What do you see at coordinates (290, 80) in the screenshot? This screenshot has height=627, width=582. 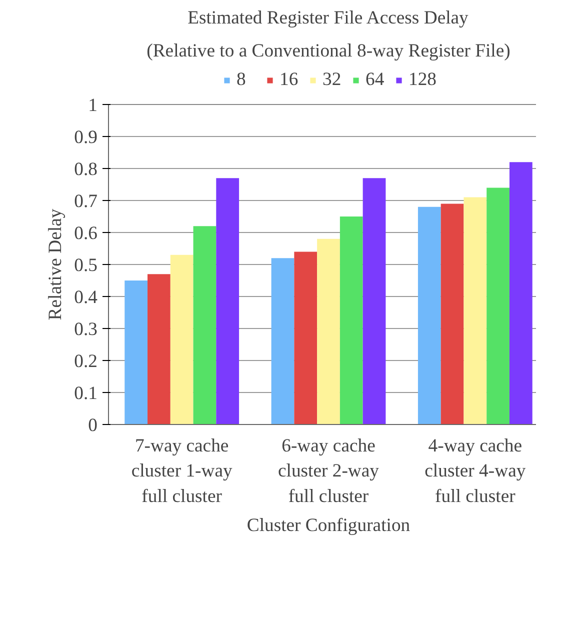 I see `legend-label: 16` at bounding box center [290, 80].